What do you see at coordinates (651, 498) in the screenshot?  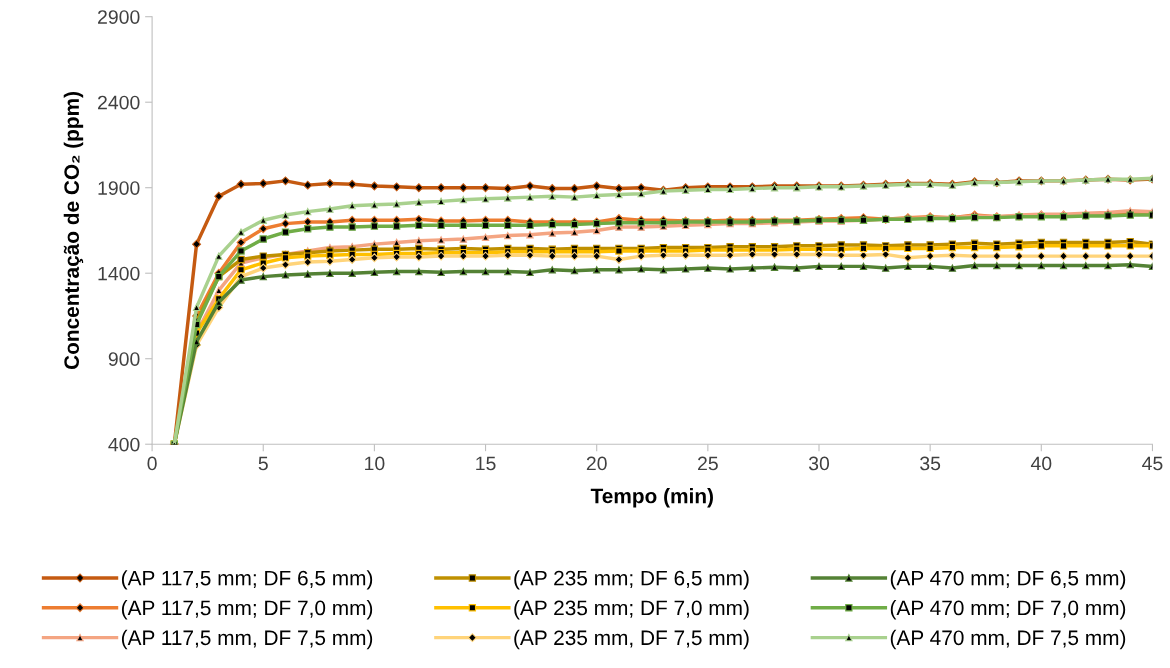 I see `x-axis-title: Tempo (min)` at bounding box center [651, 498].